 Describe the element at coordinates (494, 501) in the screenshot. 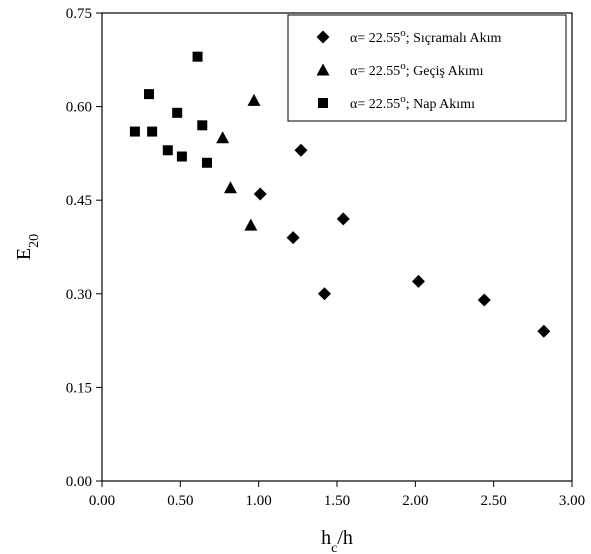

I see `x-tick-label: 2.50` at that location.